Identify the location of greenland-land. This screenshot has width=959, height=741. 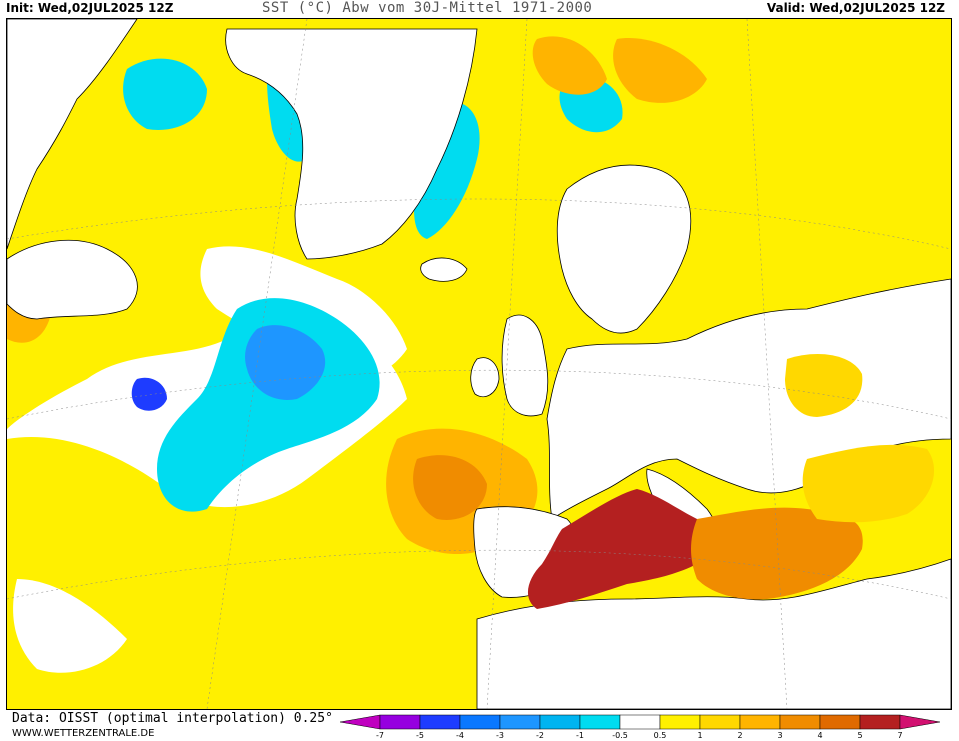
(351, 144).